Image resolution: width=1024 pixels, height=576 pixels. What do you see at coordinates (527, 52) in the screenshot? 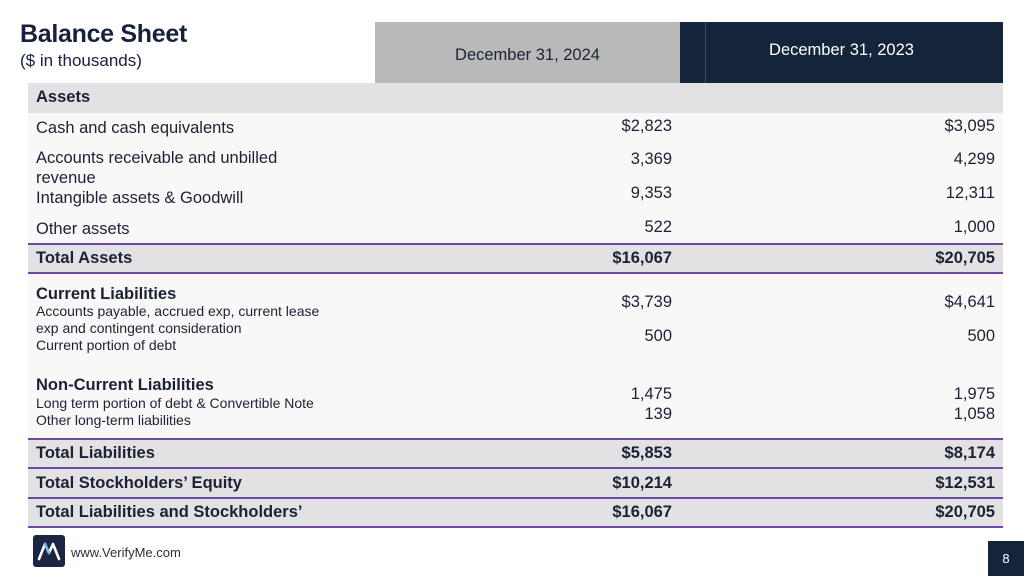
I see `column-header-2024: December 31, 2024` at bounding box center [527, 52].